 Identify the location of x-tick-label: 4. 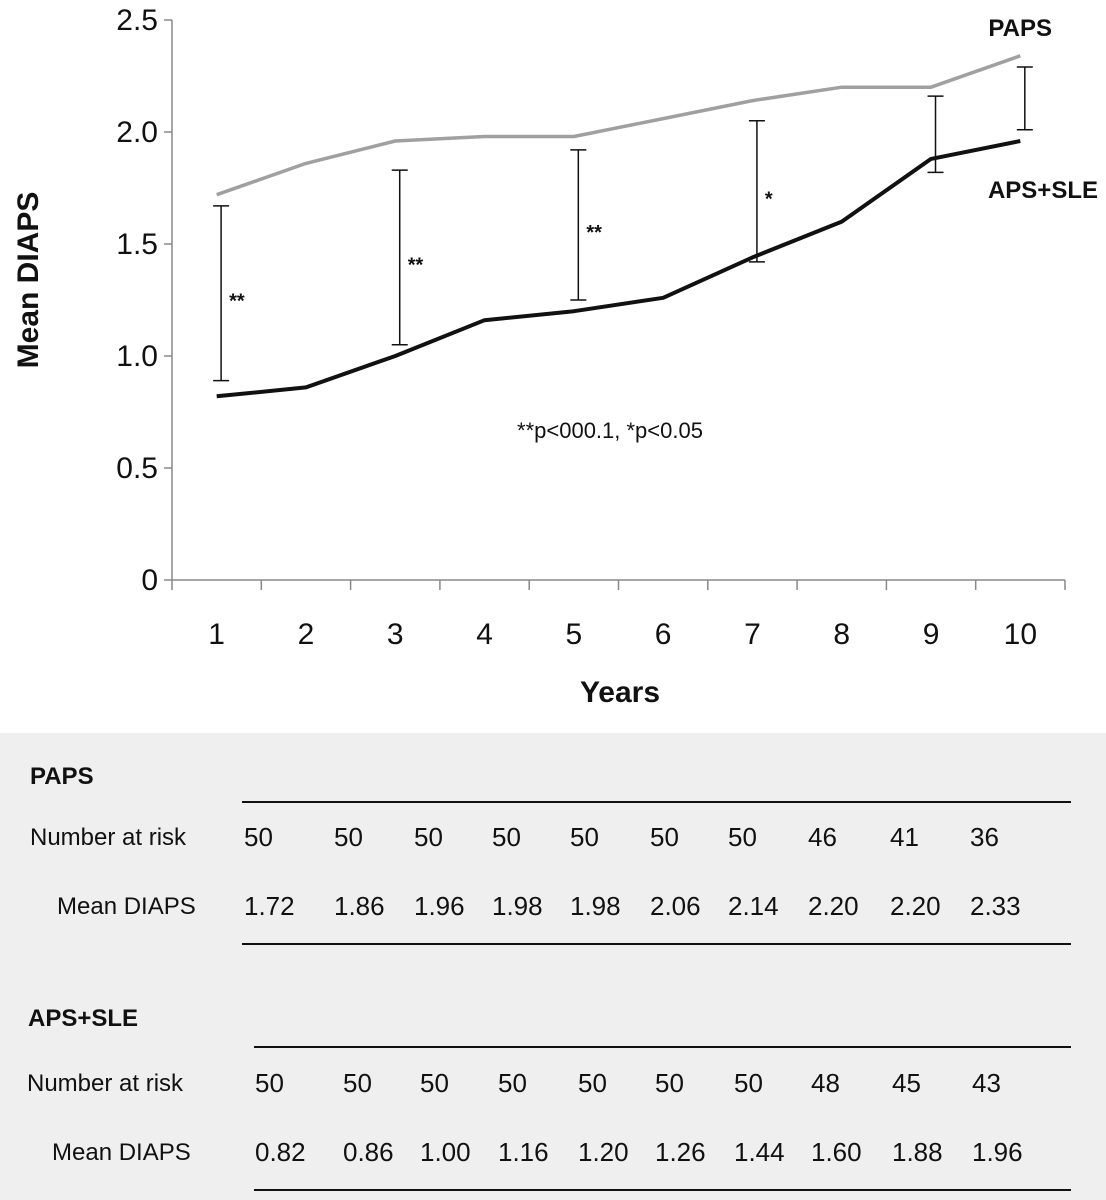
(484, 634).